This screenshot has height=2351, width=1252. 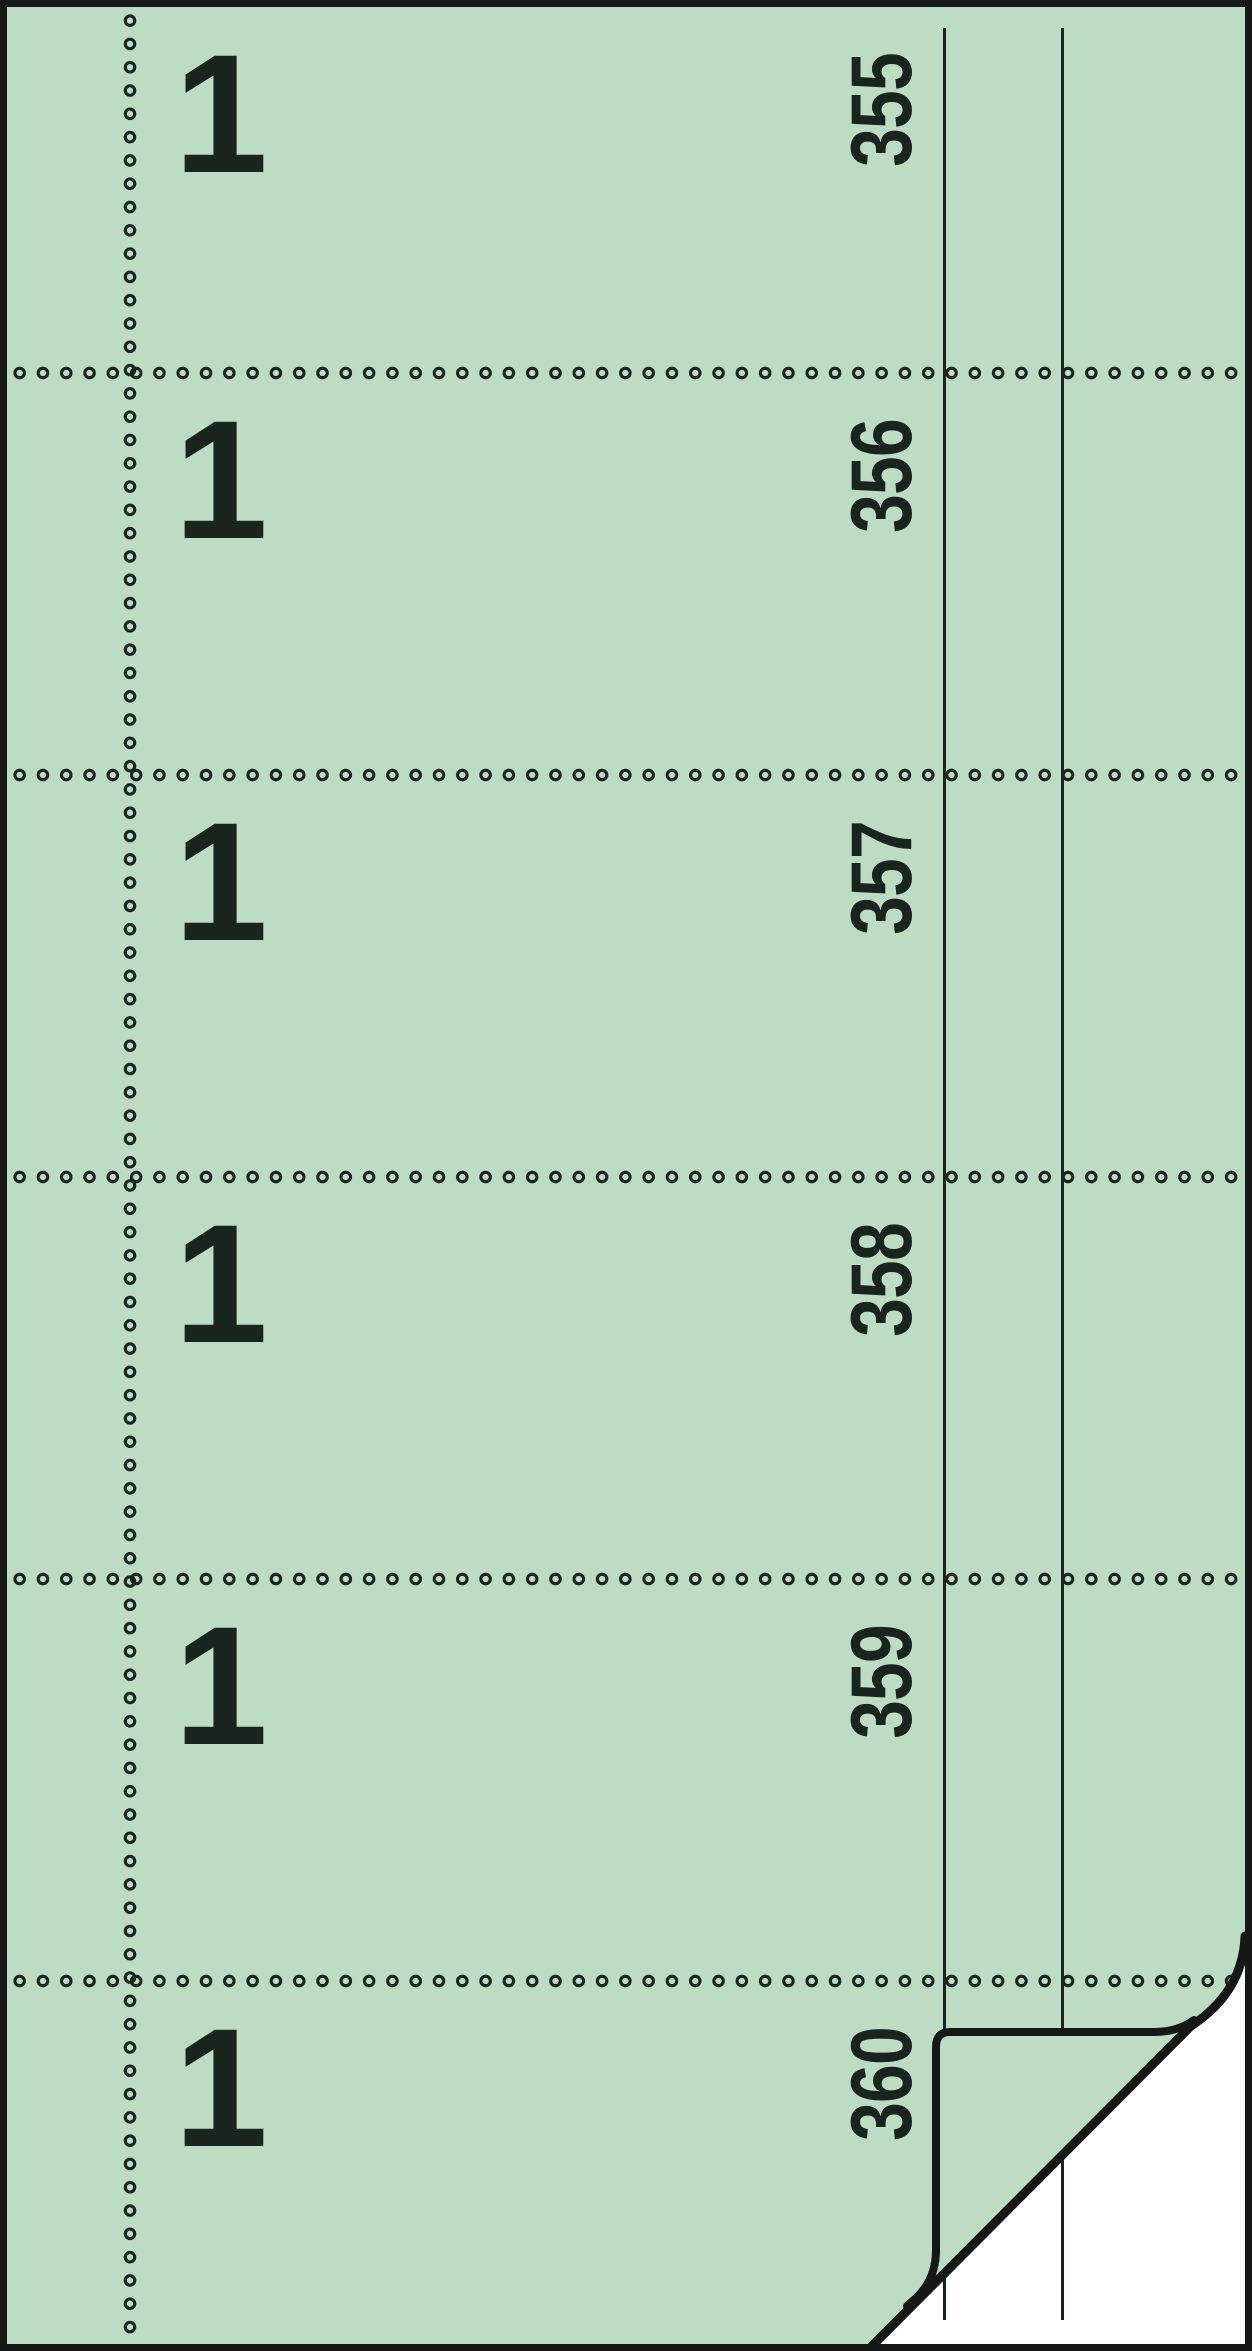 I want to click on curled-sheet-edge, so click(x=1050, y=2163).